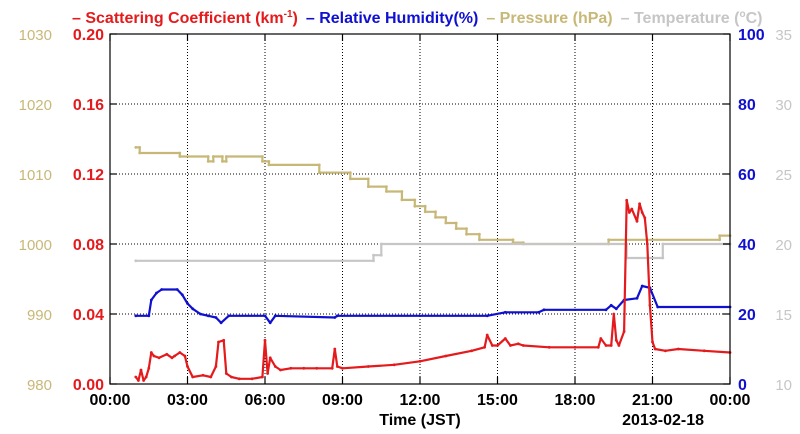  What do you see at coordinates (492, 18) in the screenshot?
I see `legend-dash-pressure: –` at bounding box center [492, 18].